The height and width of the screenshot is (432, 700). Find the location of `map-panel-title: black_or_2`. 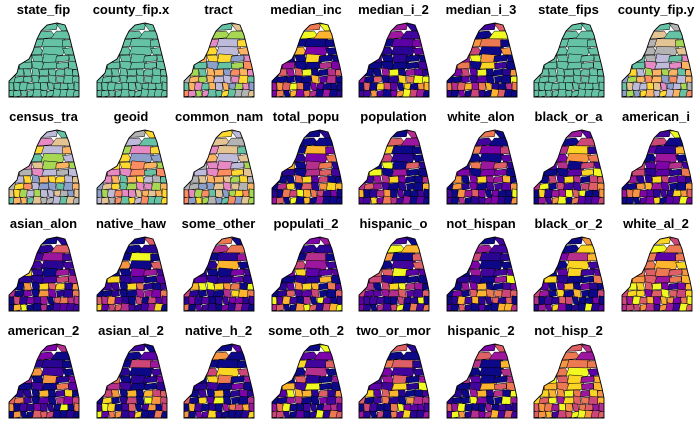

map-panel-title: black_or_2 is located at coordinates (568, 223).